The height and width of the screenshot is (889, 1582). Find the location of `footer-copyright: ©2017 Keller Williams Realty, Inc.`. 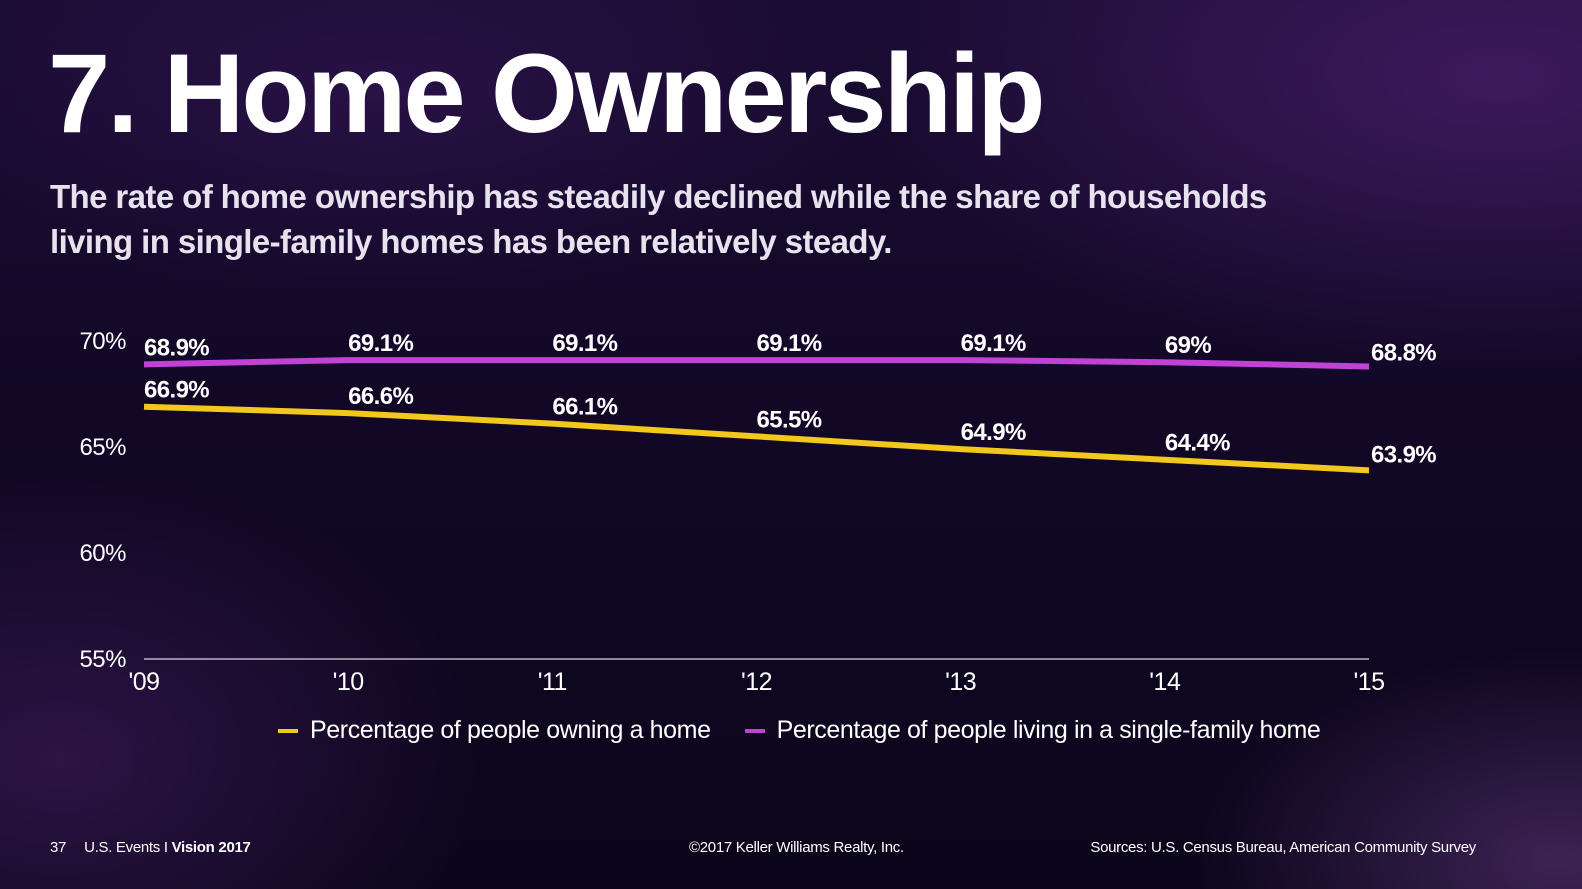

footer-copyright: ©2017 Keller Williams Realty, Inc. is located at coordinates (796, 847).